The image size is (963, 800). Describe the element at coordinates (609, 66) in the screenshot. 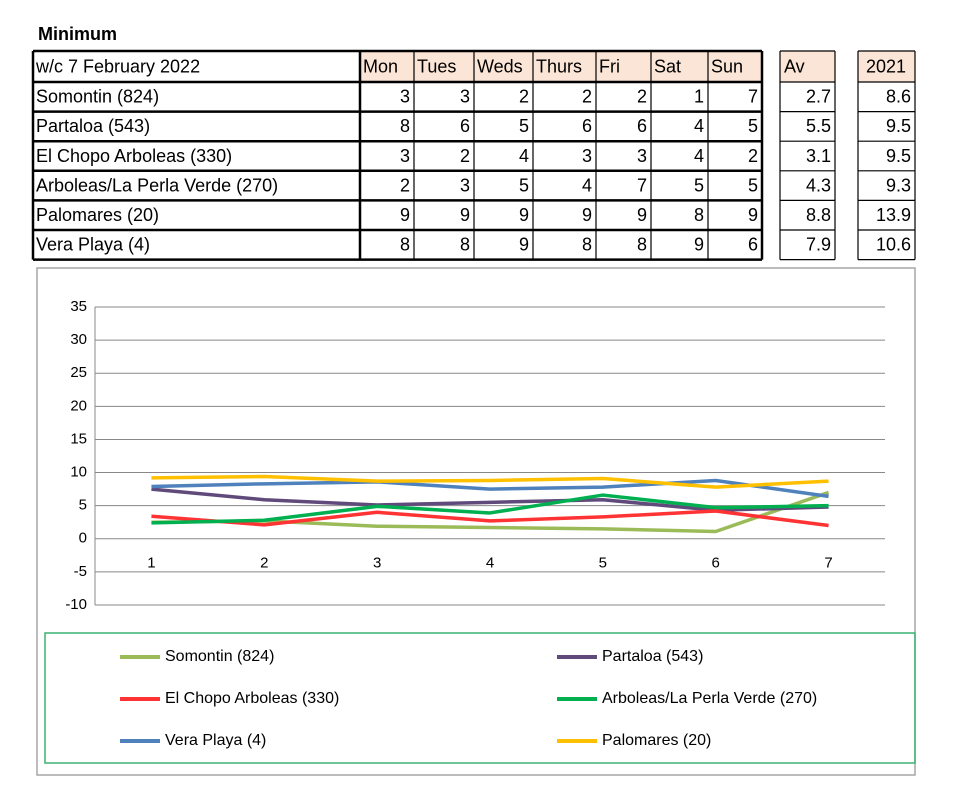

I see `header-label: Fri` at that location.